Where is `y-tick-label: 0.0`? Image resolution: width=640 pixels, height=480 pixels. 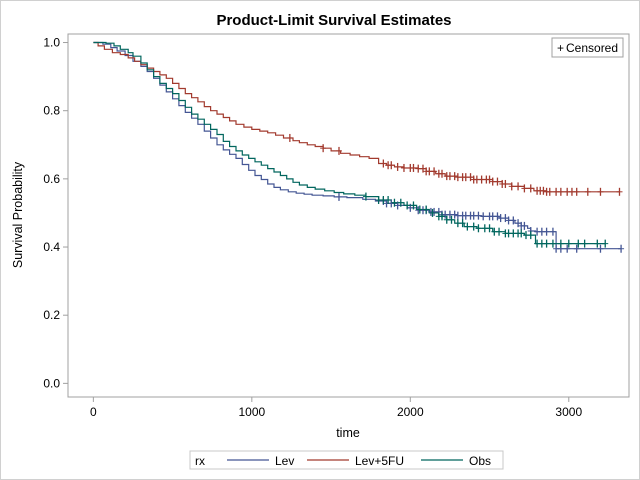
y-tick-label: 0.0 is located at coordinates (51, 383).